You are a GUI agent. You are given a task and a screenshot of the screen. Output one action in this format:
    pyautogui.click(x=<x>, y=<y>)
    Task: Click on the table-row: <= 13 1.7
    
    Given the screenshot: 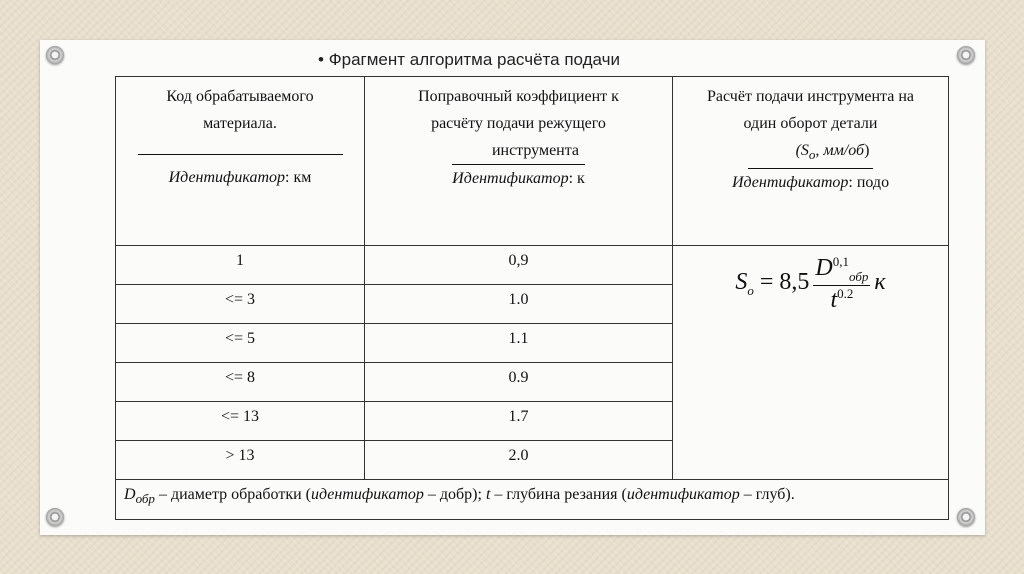 What is the action you would take?
    pyautogui.click(x=532, y=421)
    